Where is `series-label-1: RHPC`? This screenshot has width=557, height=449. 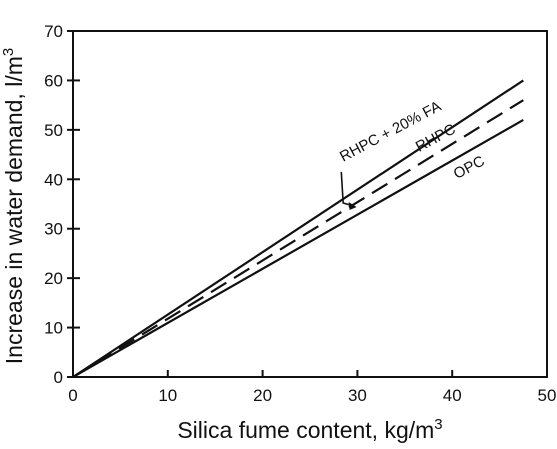
series-label-1: RHPC is located at coordinates (436, 138).